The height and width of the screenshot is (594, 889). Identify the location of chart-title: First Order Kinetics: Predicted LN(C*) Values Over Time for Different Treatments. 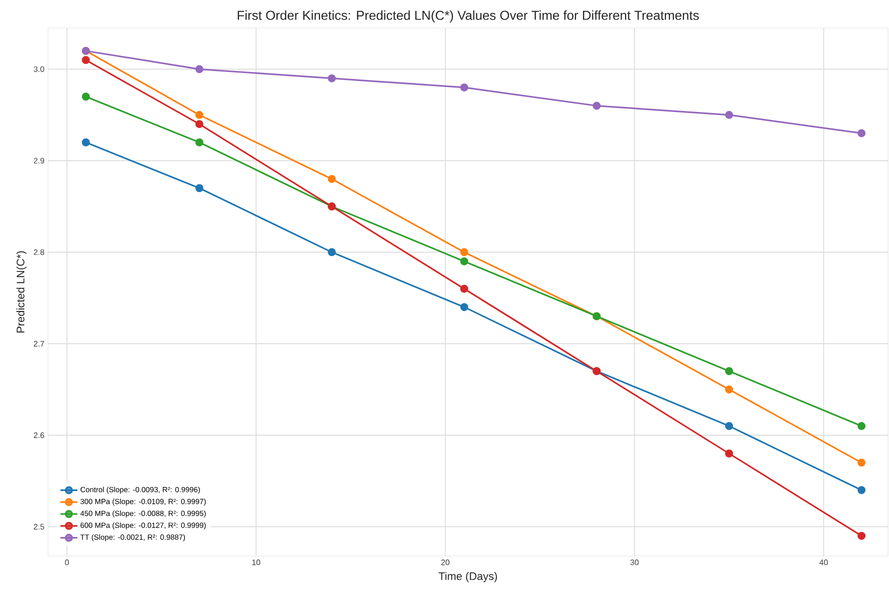
(468, 16).